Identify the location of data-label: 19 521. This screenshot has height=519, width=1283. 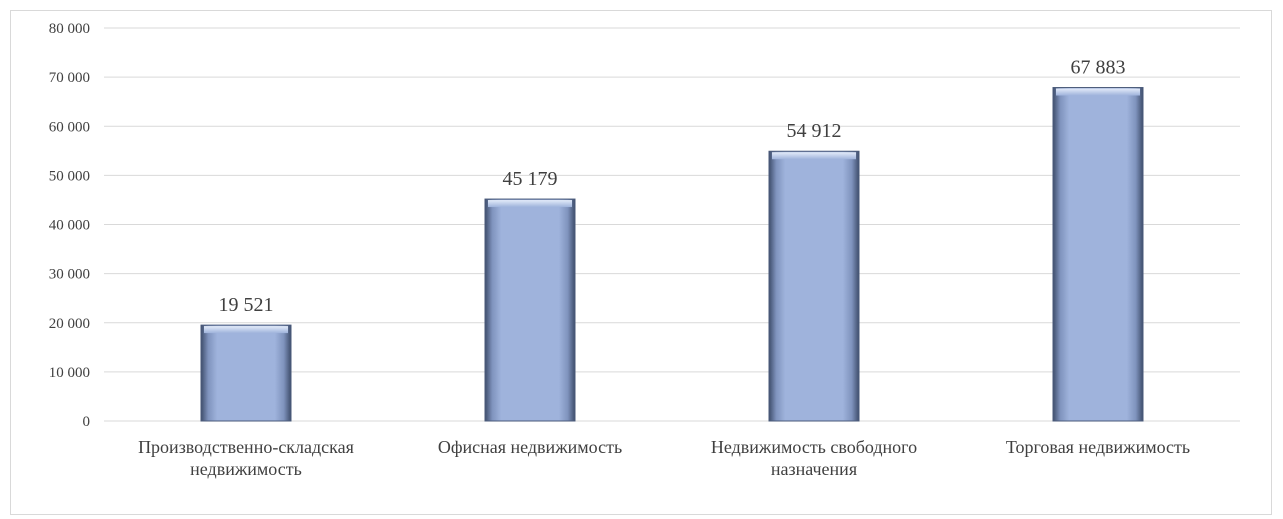
(246, 305).